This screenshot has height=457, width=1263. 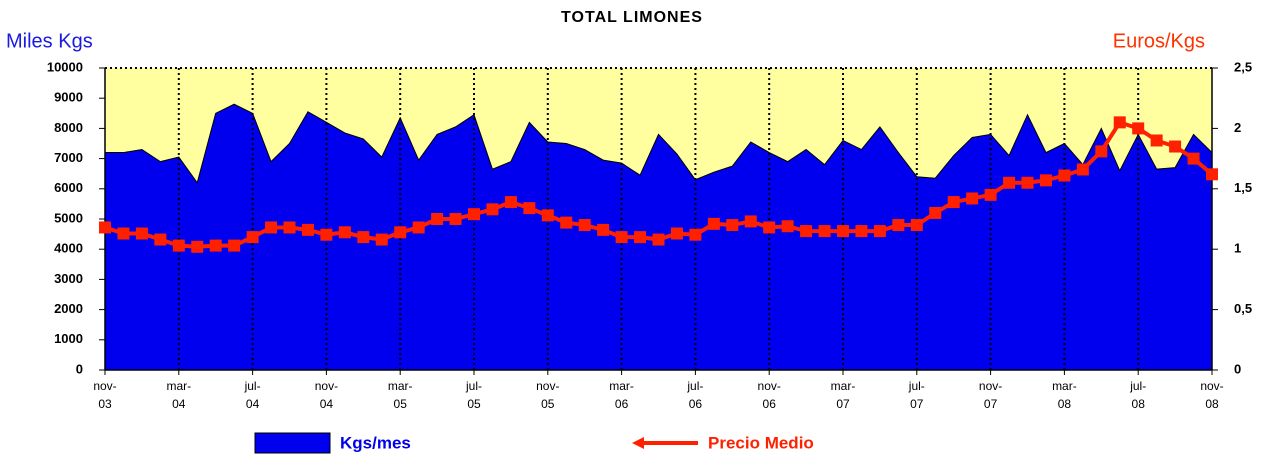 What do you see at coordinates (1237, 368) in the screenshot?
I see `y2-tick-label: 0` at bounding box center [1237, 368].